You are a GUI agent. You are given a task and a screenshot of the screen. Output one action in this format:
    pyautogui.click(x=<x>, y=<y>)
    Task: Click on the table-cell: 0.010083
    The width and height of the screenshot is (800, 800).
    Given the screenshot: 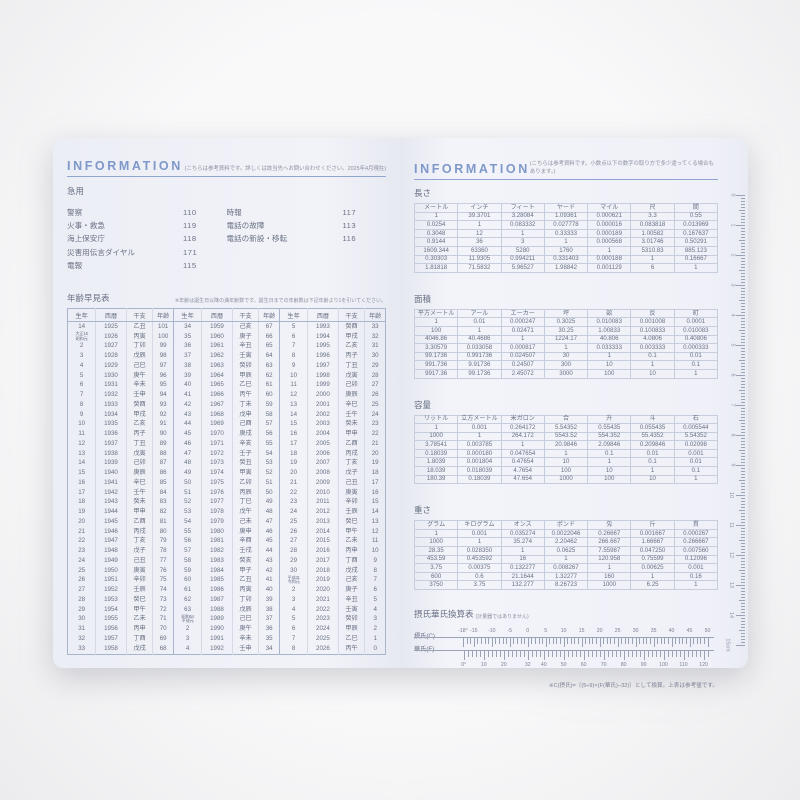 What is the action you would take?
    pyautogui.click(x=609, y=322)
    